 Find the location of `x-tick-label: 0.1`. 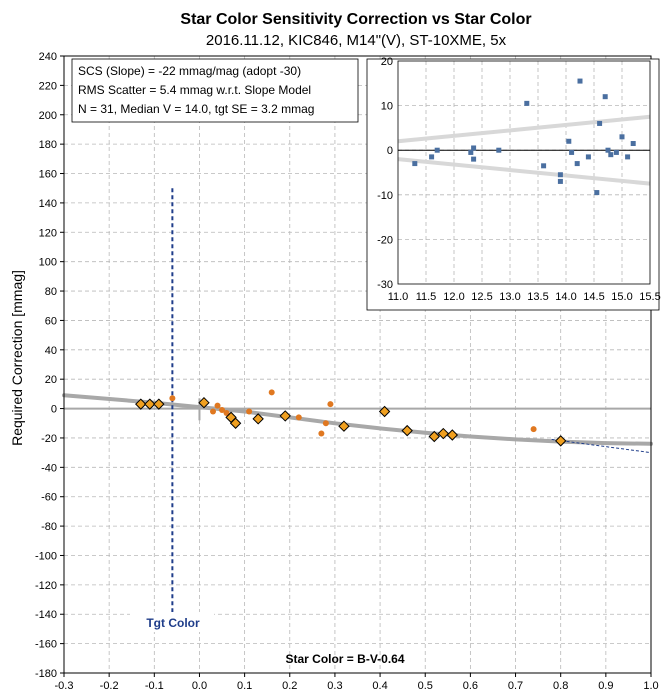

x-tick-label: 0.1 is located at coordinates (244, 686).